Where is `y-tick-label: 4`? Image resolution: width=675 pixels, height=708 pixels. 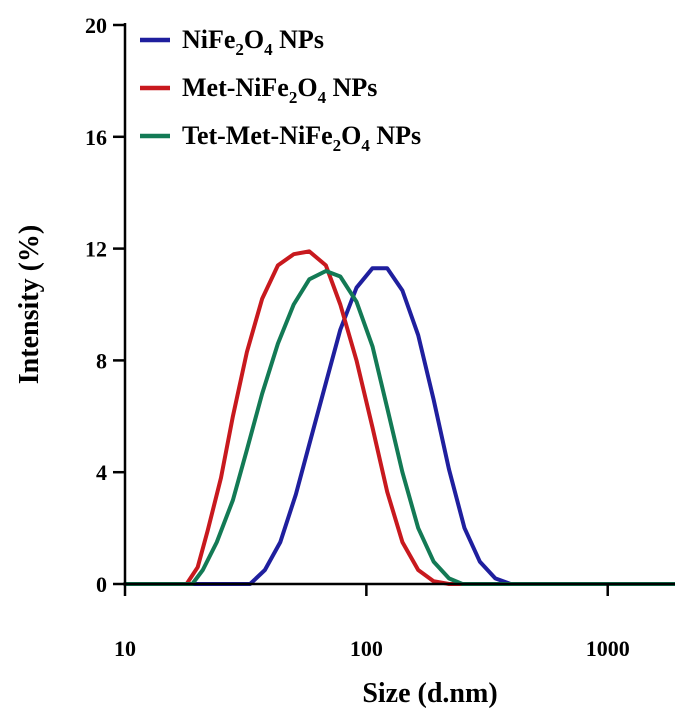 y-tick-label: 4 is located at coordinates (101, 472).